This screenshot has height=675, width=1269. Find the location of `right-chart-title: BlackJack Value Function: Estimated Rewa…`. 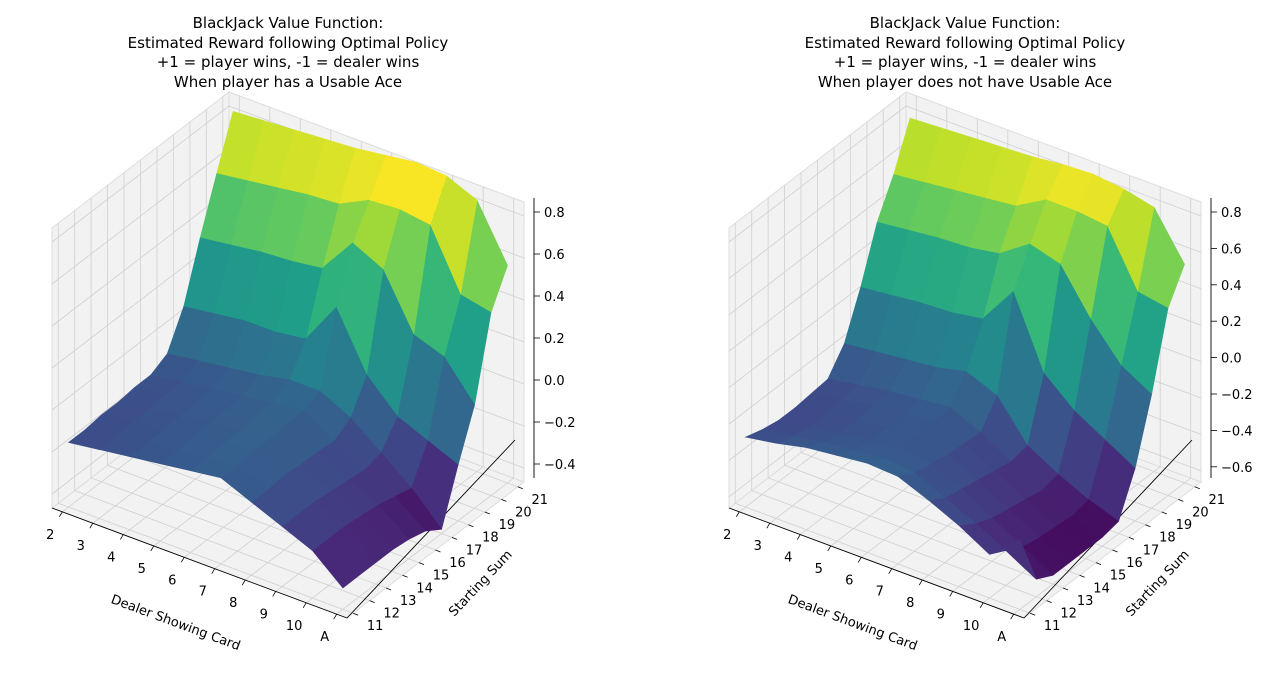

right-chart-title: BlackJack Value Function: Estimated Rewa… is located at coordinates (965, 53).